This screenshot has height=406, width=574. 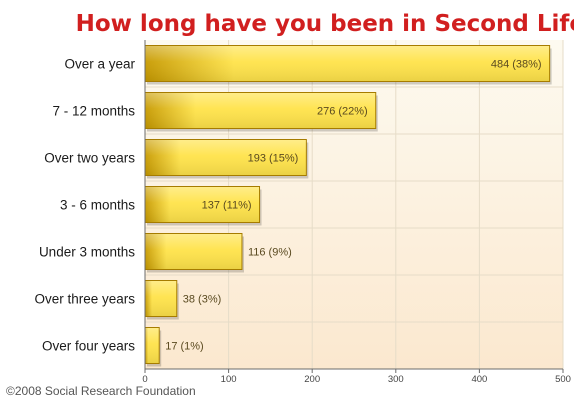 What do you see at coordinates (229, 379) in the screenshot?
I see `x-tick-label: 100` at bounding box center [229, 379].